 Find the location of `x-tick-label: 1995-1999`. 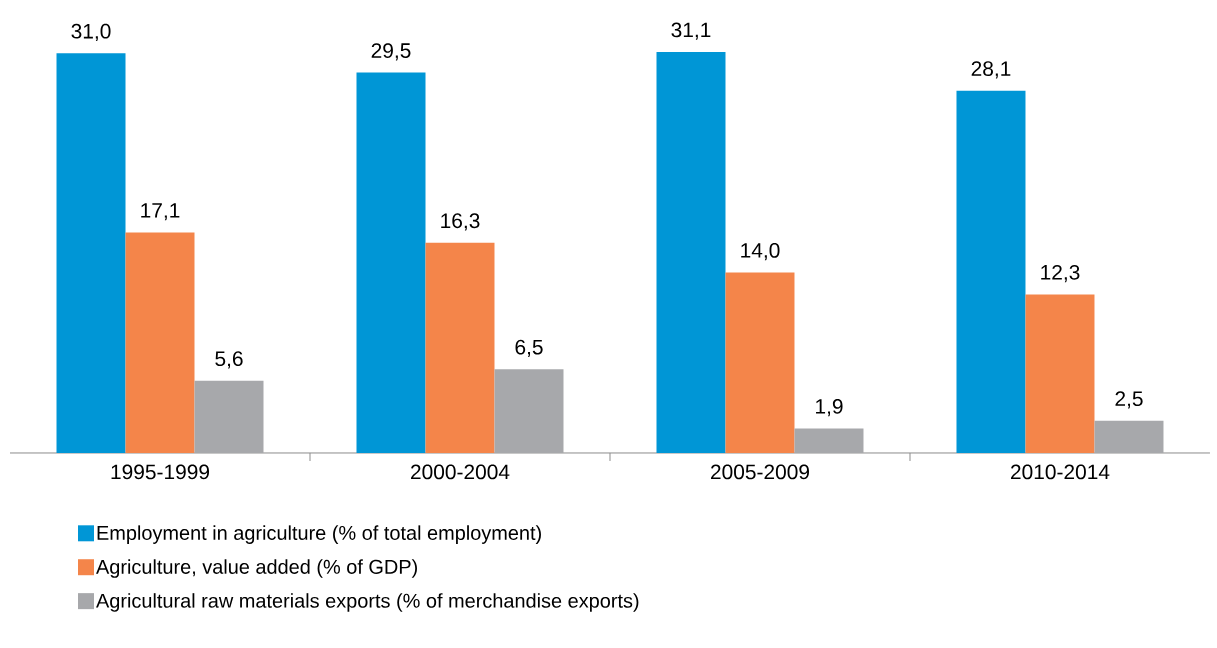

x-tick-label: 1995-1999 is located at coordinates (160, 472).